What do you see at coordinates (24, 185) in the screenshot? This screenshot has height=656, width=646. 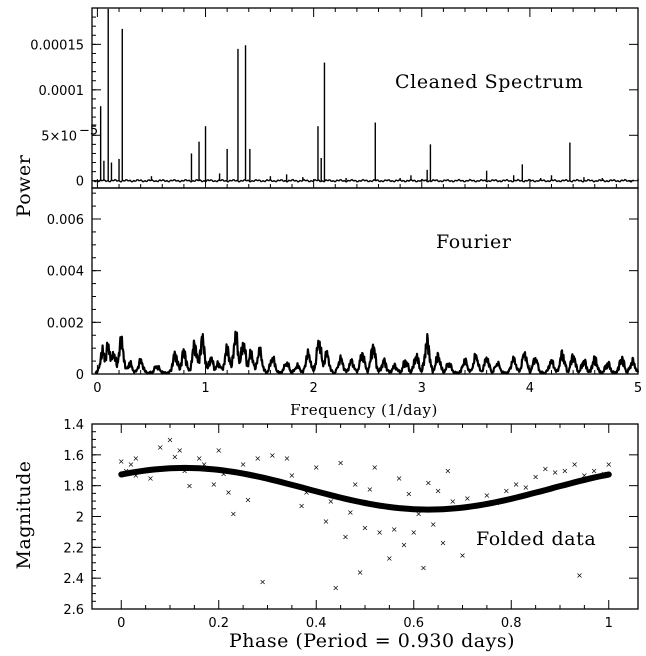 I see `power-axis-label: Power` at bounding box center [24, 185].